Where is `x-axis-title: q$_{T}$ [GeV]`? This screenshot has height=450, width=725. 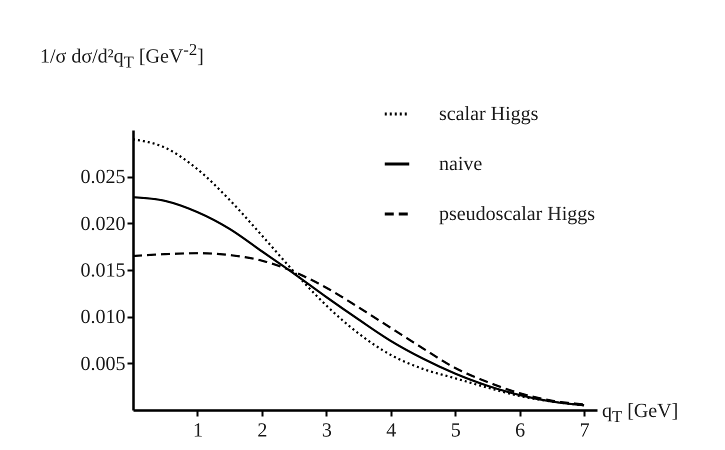 x-axis-title: q$_{T}$ [GeV] is located at coordinates (640, 413).